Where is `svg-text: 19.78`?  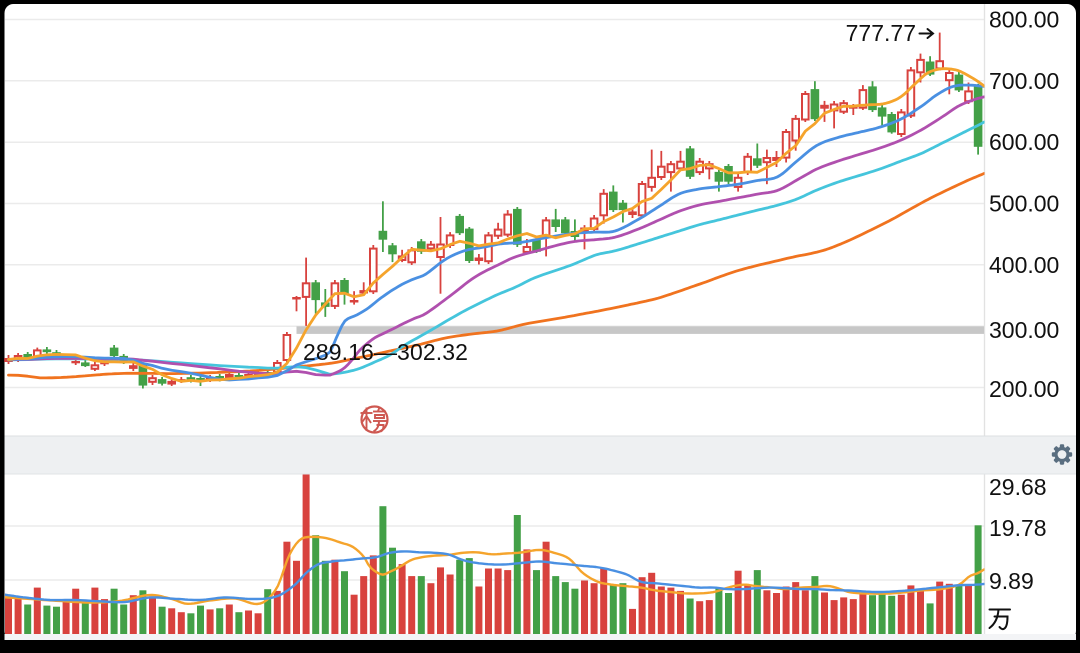
svg-text: 19.78 is located at coordinates (1018, 528).